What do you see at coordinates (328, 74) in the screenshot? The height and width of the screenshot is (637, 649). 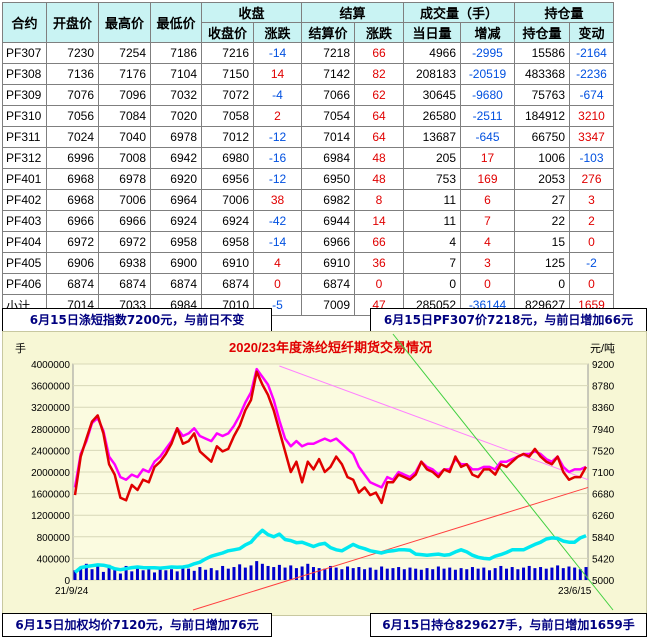 I see `cell-settle: 7142` at bounding box center [328, 74].